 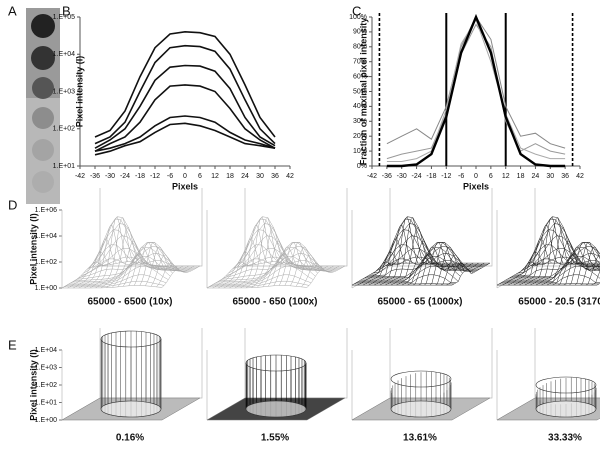 What do you see at coordinates (521, 176) in the screenshot?
I see `x-tick-label: 18` at bounding box center [521, 176].